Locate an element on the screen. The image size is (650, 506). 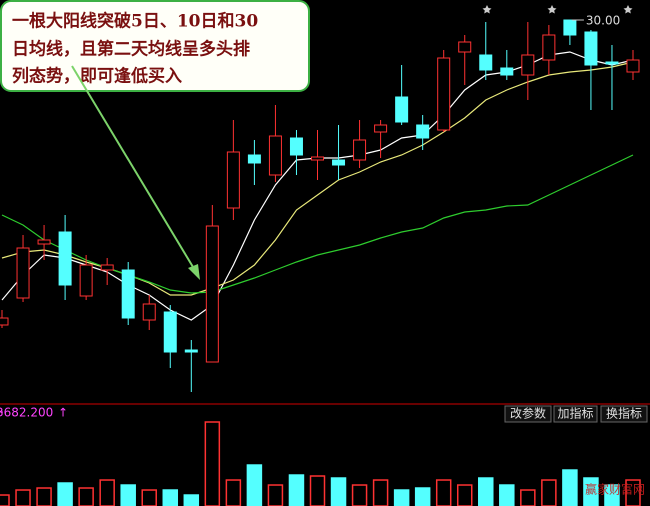
button: 加指标 is located at coordinates (575, 413).